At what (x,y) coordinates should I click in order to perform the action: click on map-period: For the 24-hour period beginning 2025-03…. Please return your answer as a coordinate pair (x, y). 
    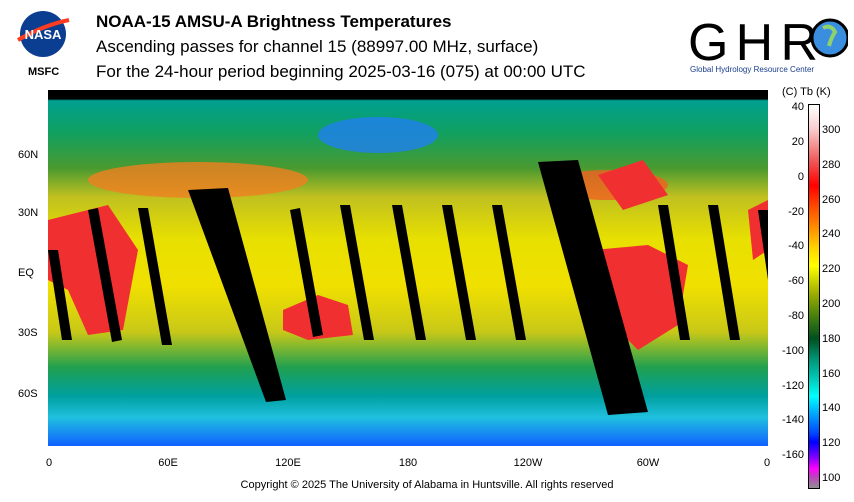
    Looking at the image, I should click on (341, 71).